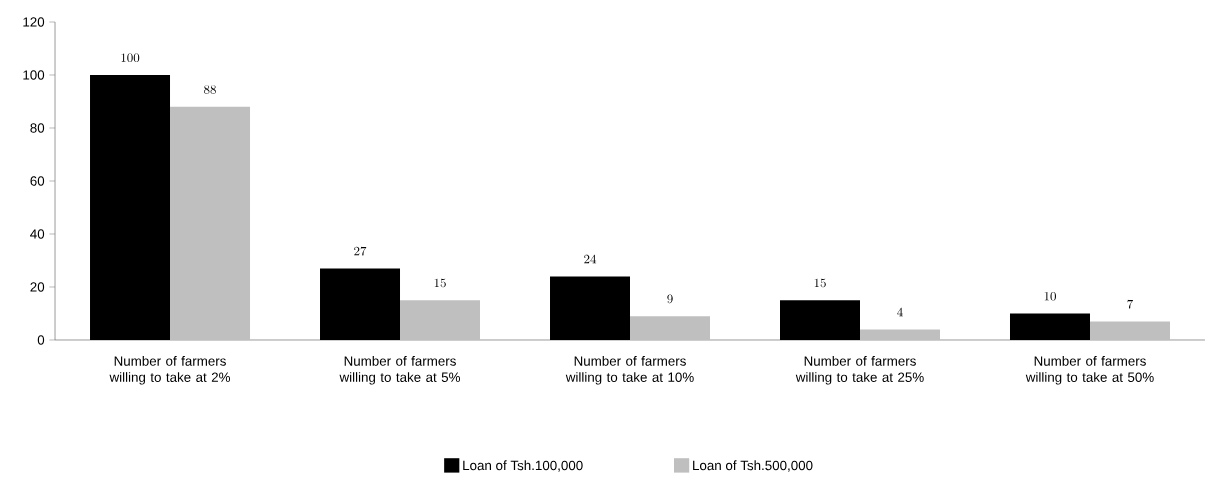 This screenshot has height=485, width=1211. Describe the element at coordinates (629, 370) in the screenshot. I see `x-tick-label: Number of farmers willing to take at 10%` at that location.